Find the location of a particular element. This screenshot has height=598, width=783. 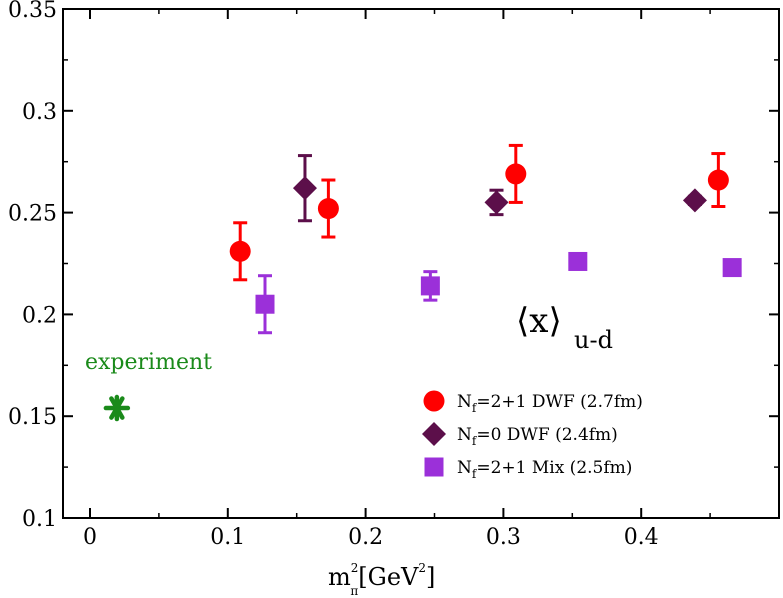

observable-label: ⟨x⟩ u-d is located at coordinates (564, 327).